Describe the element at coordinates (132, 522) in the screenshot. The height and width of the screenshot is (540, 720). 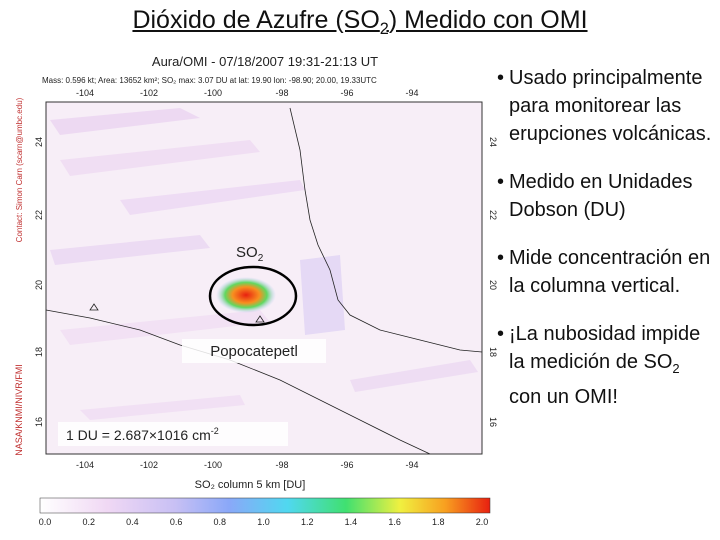
I see `colorbar-tick-label: 0.4` at that location.